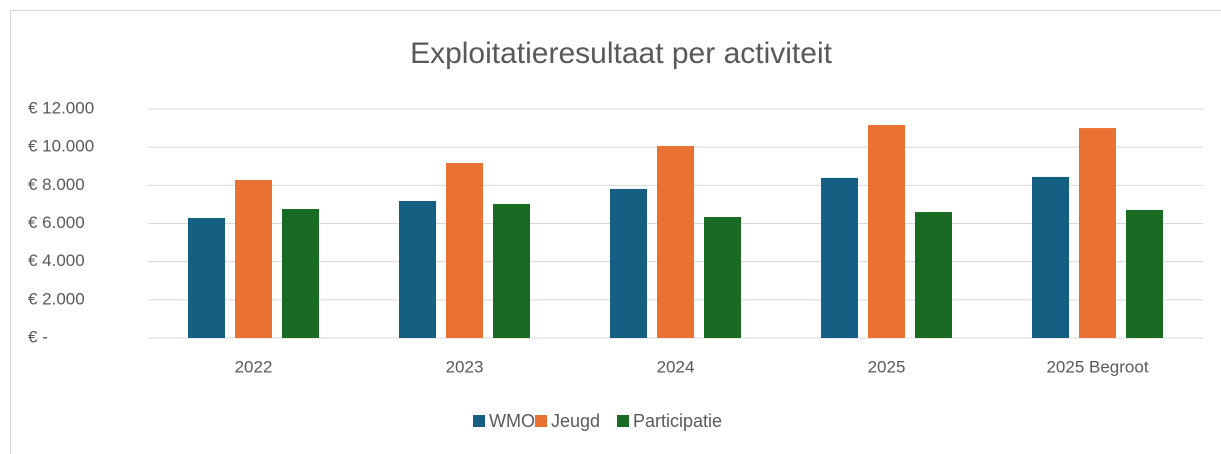  What do you see at coordinates (1097, 366) in the screenshot?
I see `x-tick-label: 2025 Begroot` at bounding box center [1097, 366].